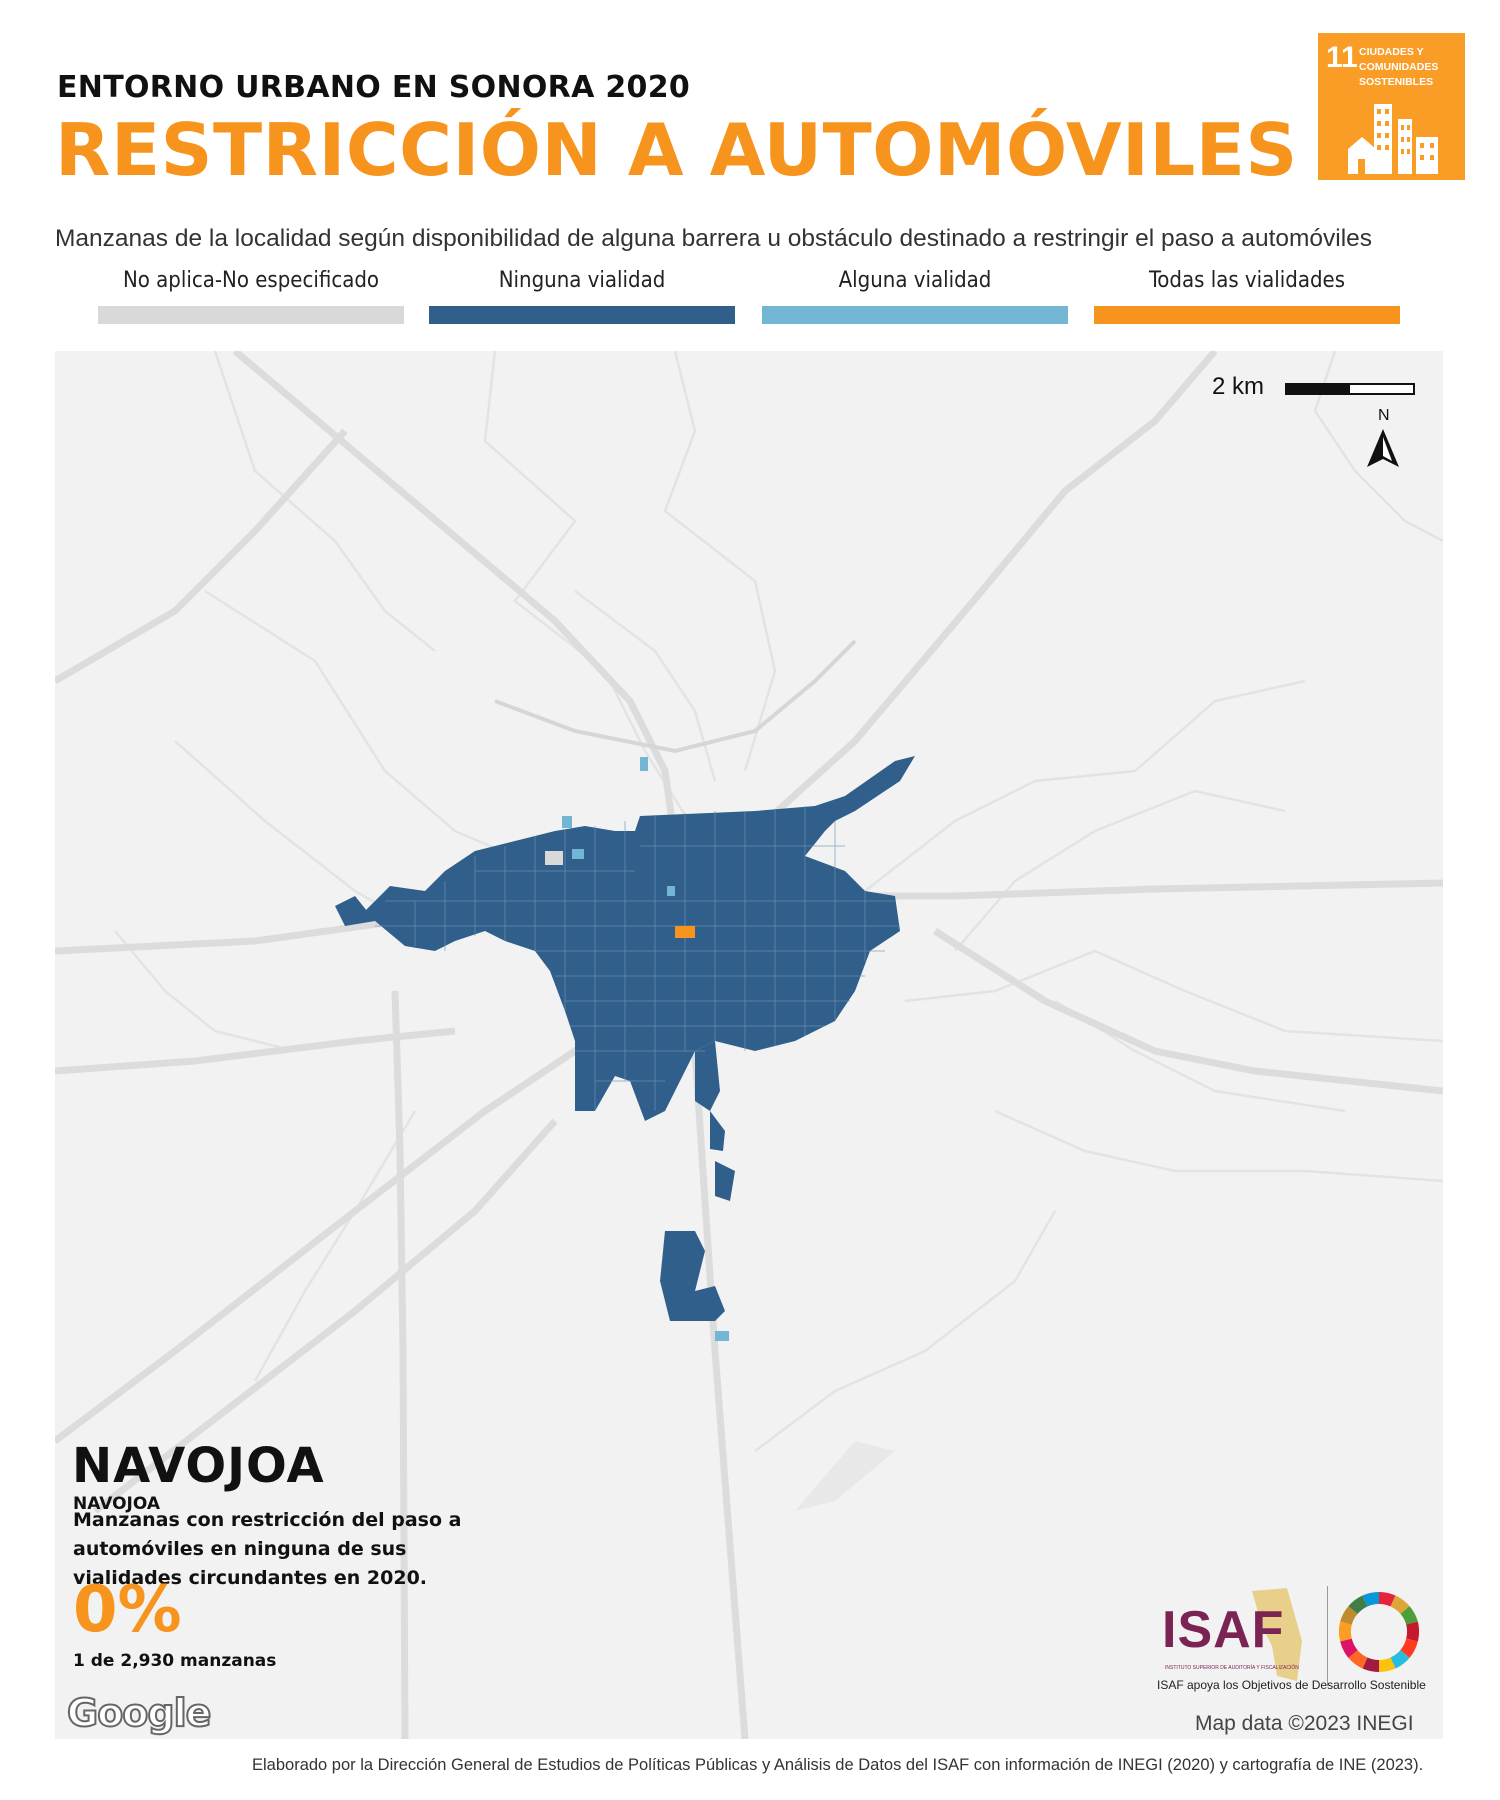  Describe the element at coordinates (675, 696) in the screenshot. I see `river` at that location.